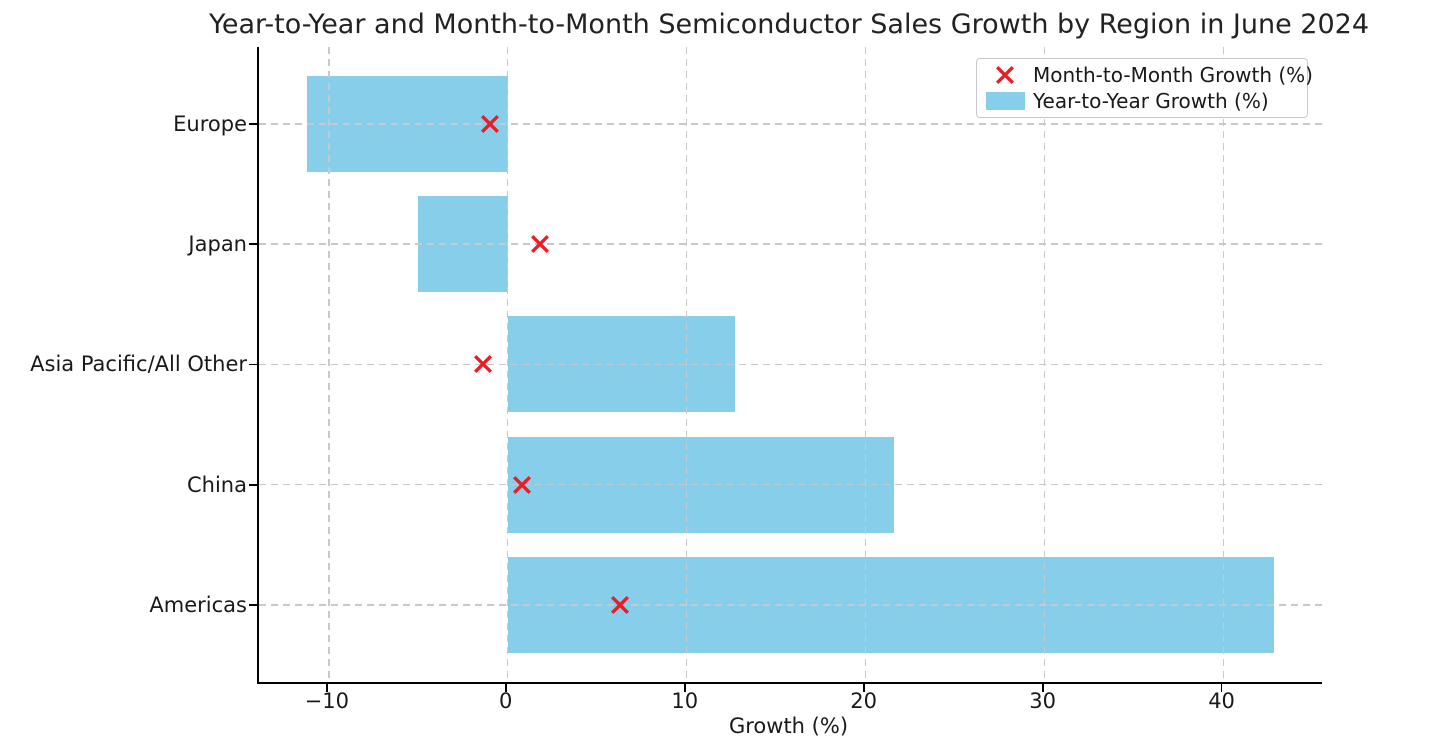 This screenshot has width=1456, height=755. Describe the element at coordinates (1173, 75) in the screenshot. I see `legend-label: Month-to-Month Growth (%)` at that location.